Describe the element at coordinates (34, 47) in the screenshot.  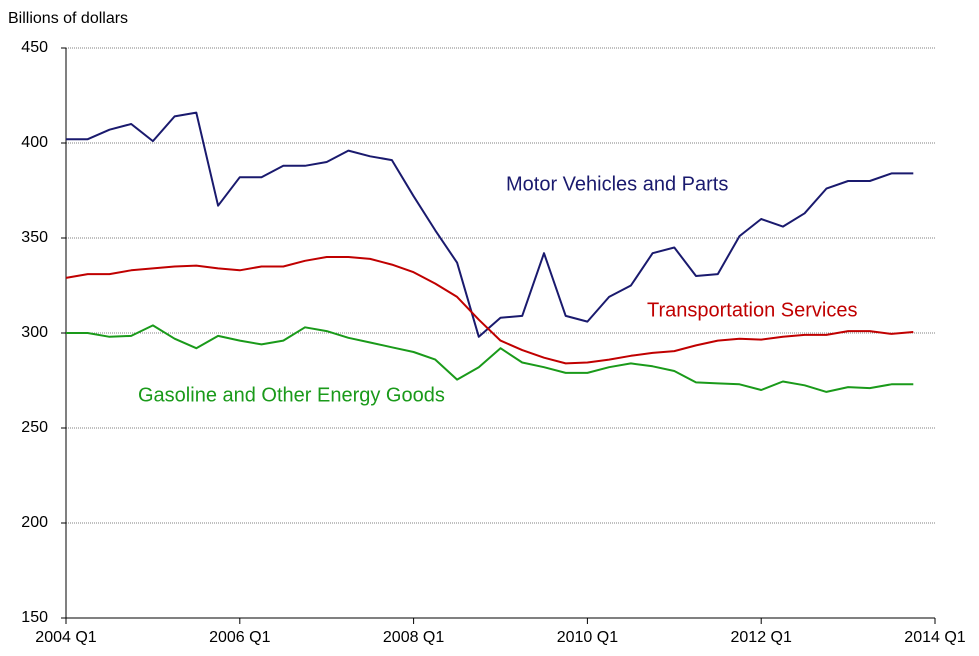
I see `y-tick-label: 450` at that location.